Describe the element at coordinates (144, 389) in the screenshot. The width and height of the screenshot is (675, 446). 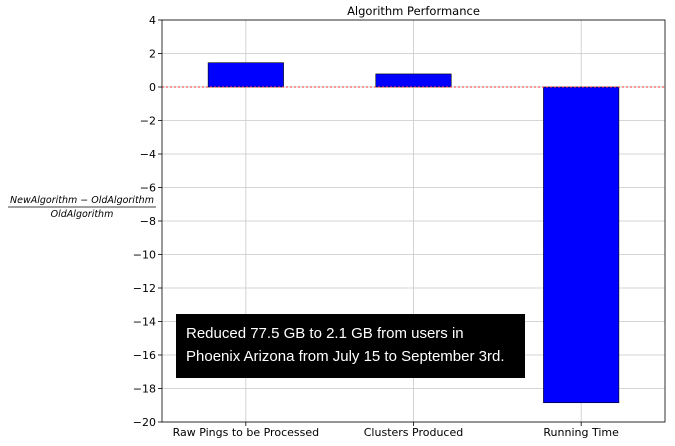
I see `y-tick-label: −18` at that location.